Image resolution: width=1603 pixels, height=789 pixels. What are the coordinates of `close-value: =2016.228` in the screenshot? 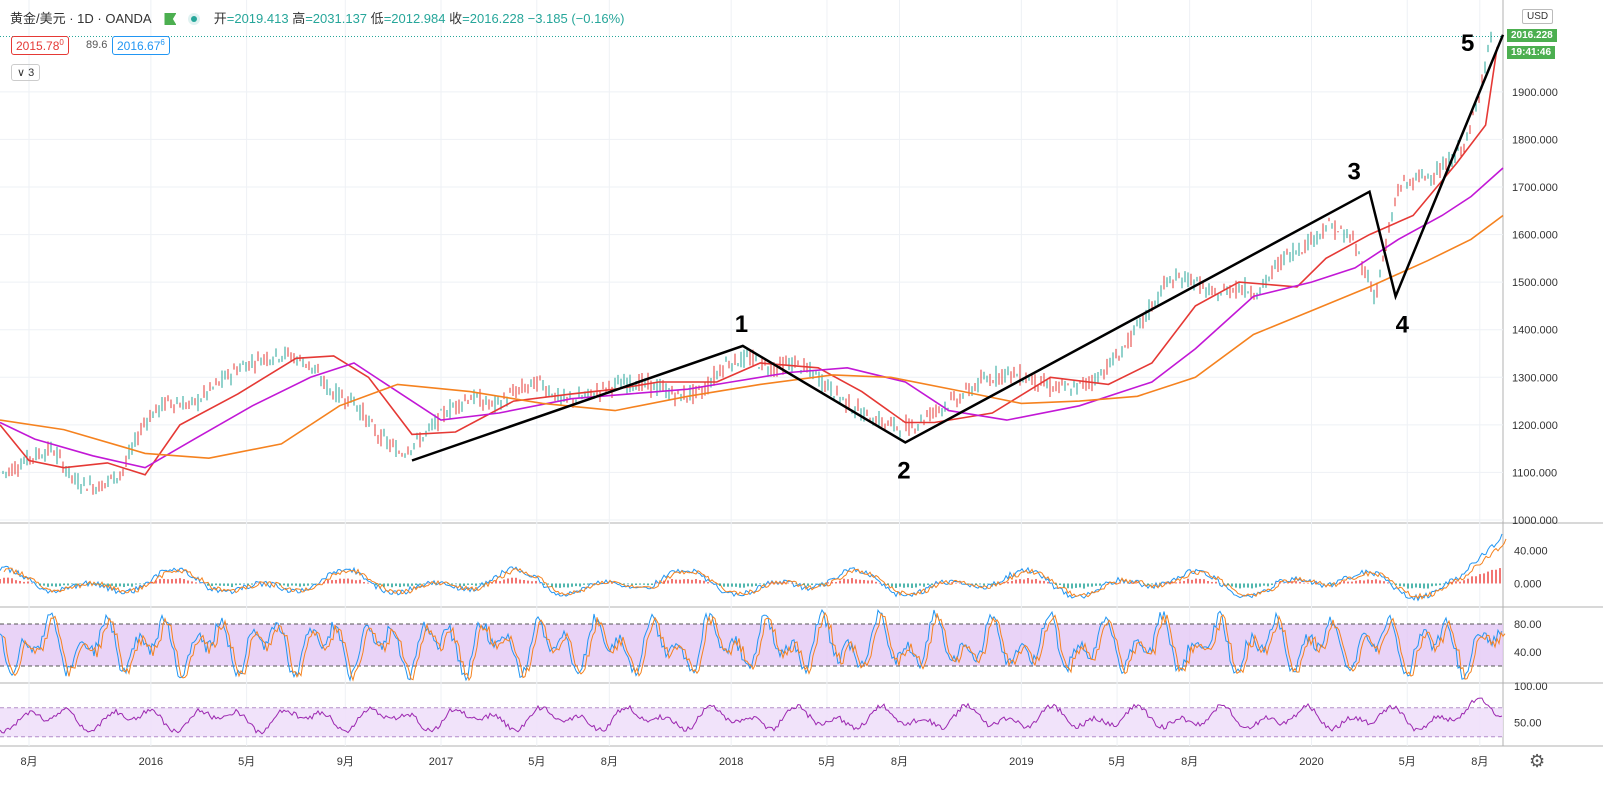 It's located at (493, 18).